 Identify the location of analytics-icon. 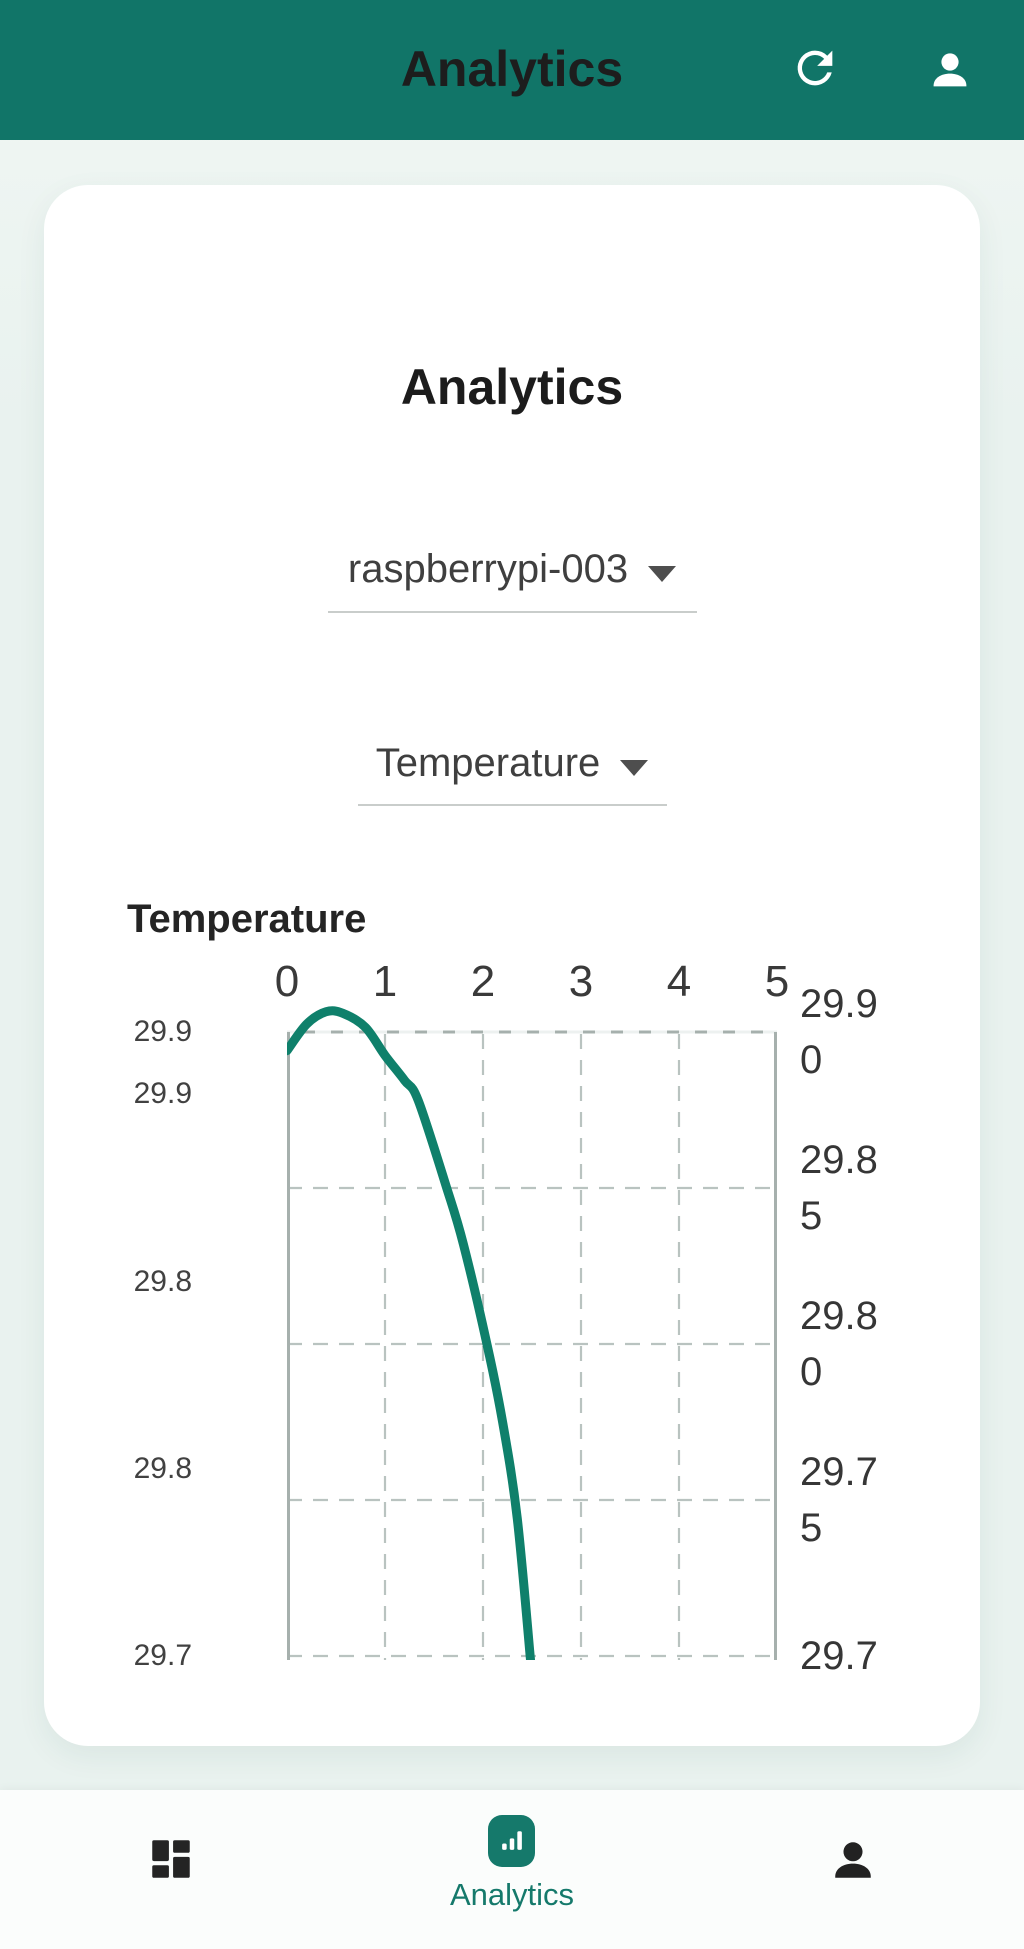
(512, 1841).